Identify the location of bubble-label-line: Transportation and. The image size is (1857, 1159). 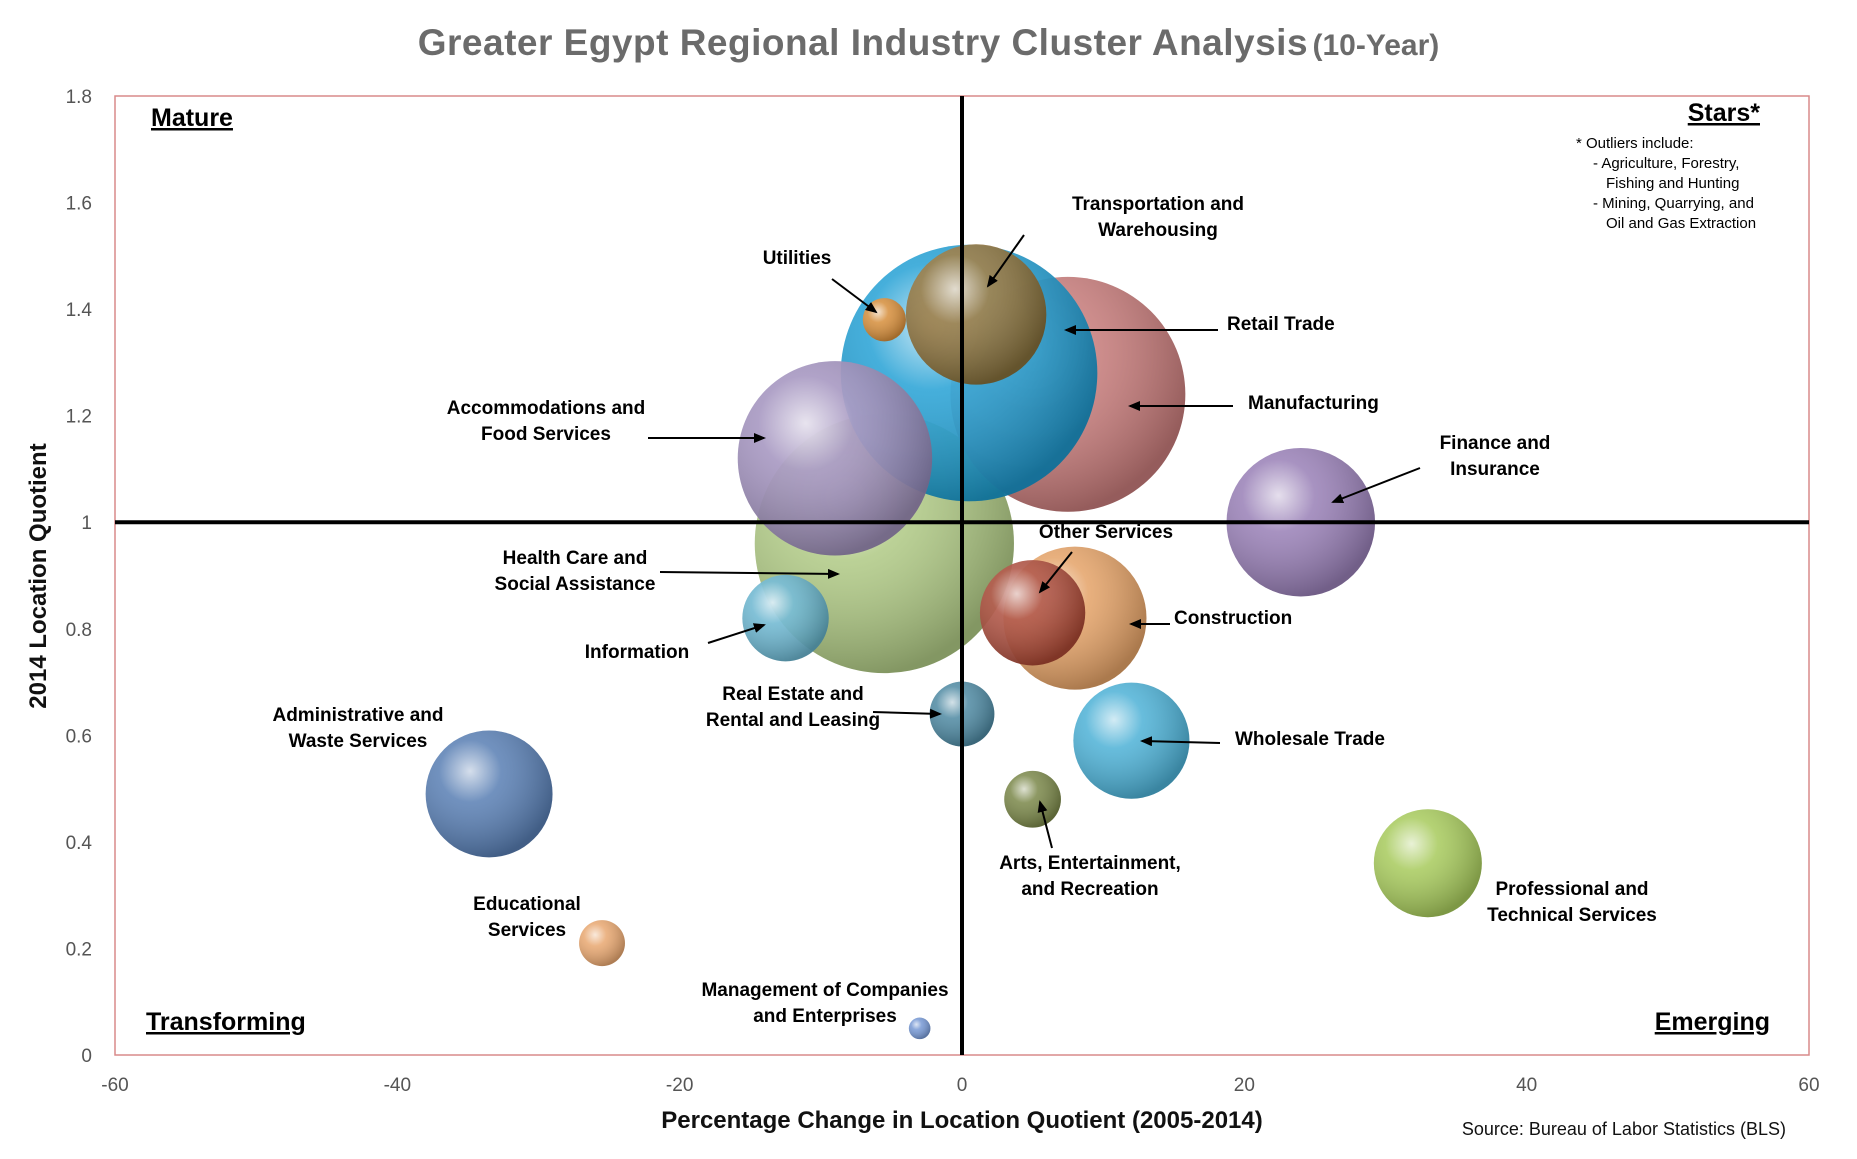
(1158, 204).